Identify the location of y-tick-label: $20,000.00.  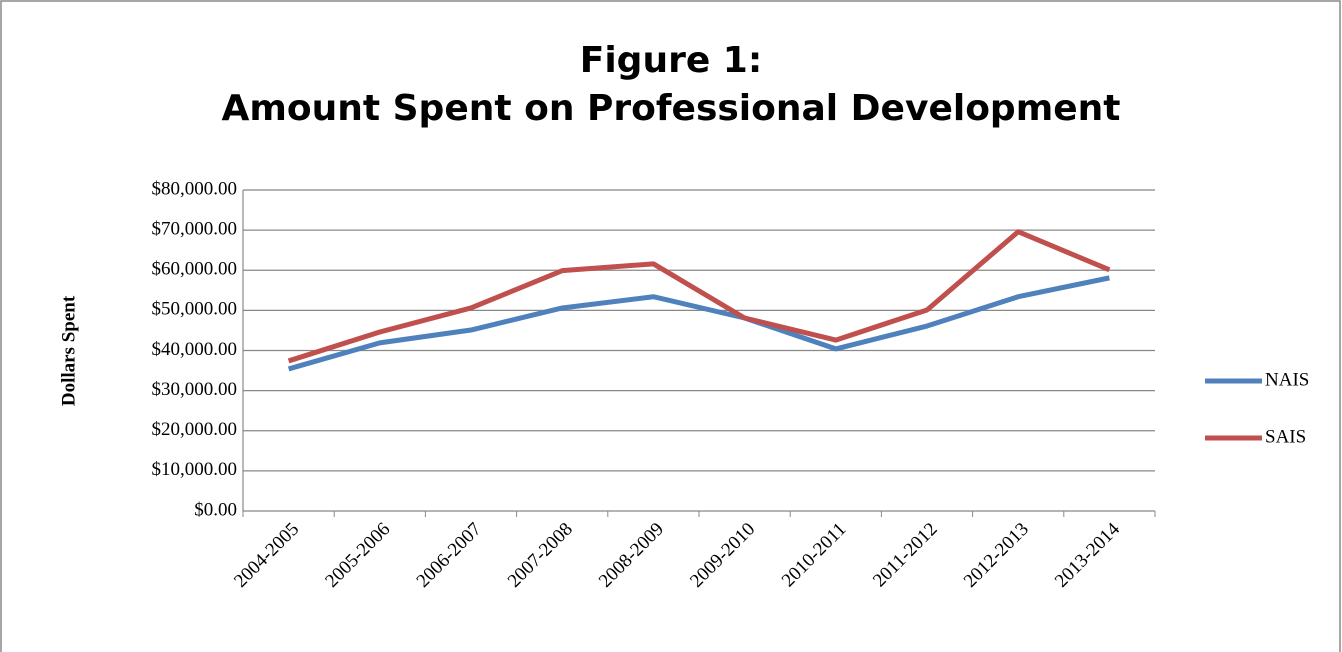
(195, 429).